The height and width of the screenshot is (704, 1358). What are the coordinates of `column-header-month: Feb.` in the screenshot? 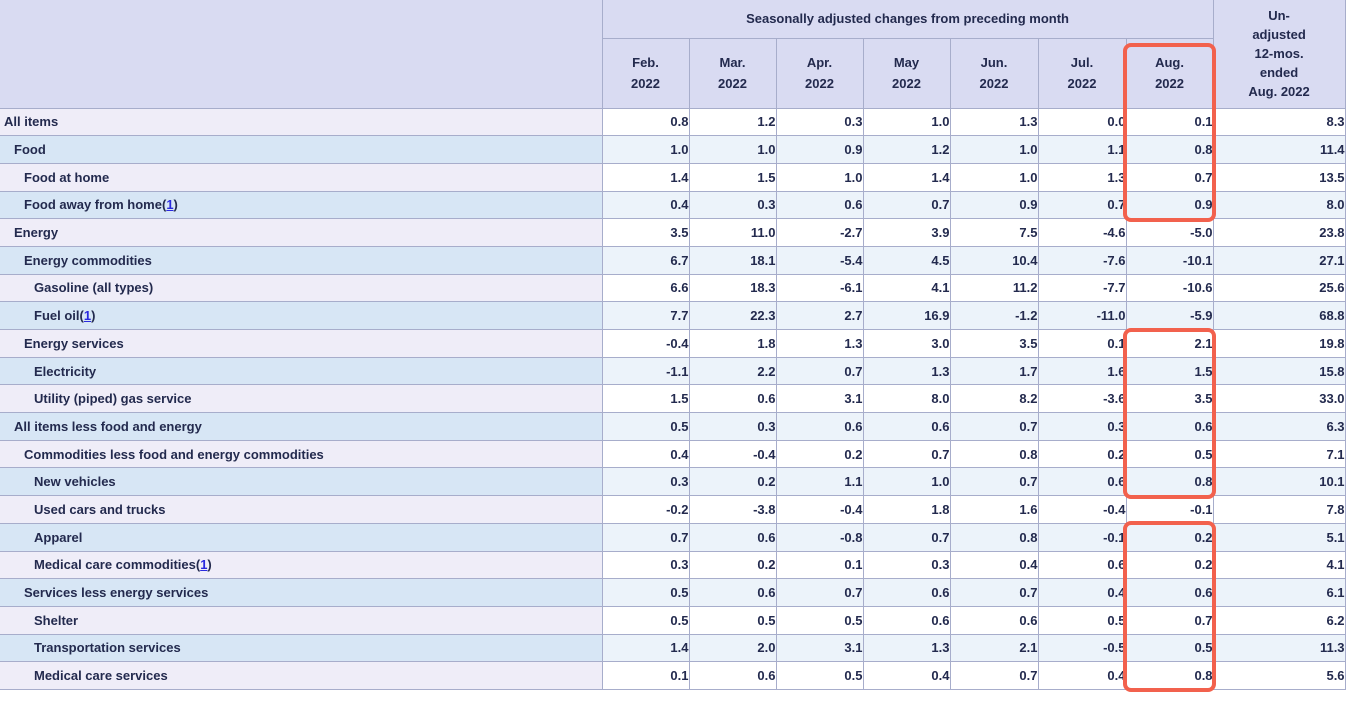 It's located at (645, 62).